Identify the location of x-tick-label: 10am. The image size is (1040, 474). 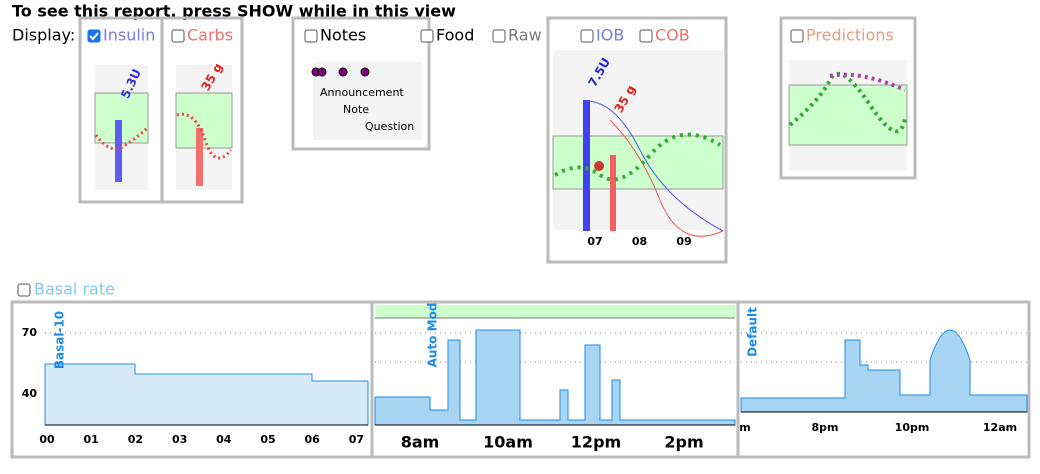
(508, 442).